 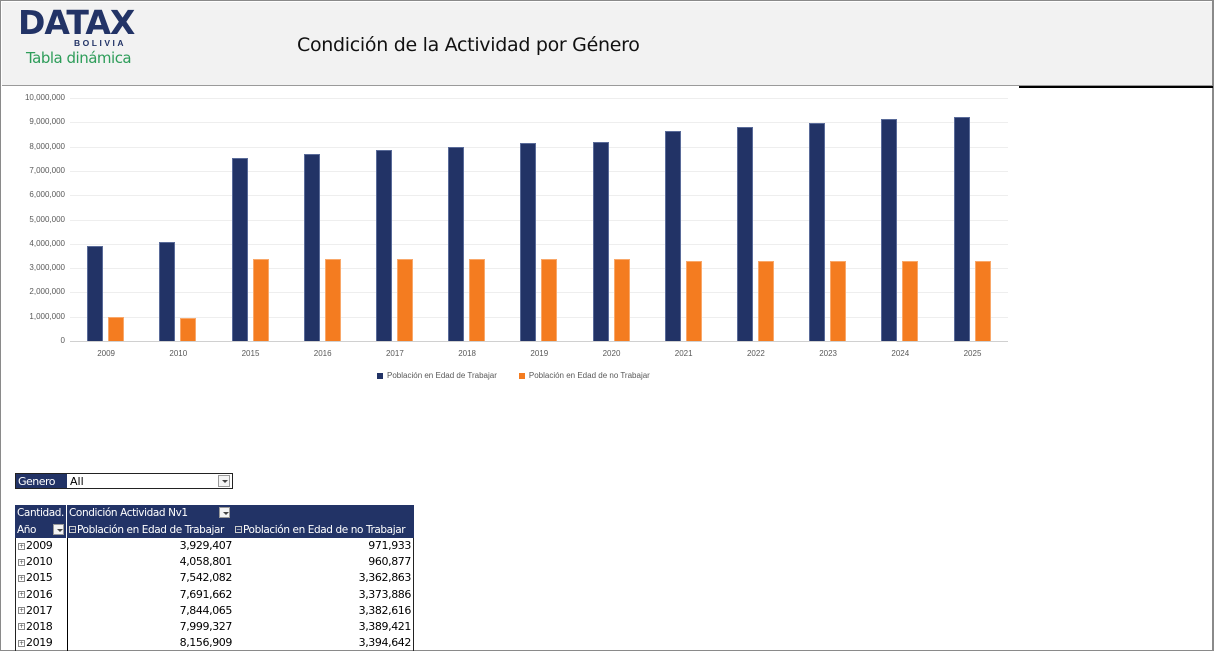 What do you see at coordinates (755, 353) in the screenshot?
I see `x-axis-tick: 2022` at bounding box center [755, 353].